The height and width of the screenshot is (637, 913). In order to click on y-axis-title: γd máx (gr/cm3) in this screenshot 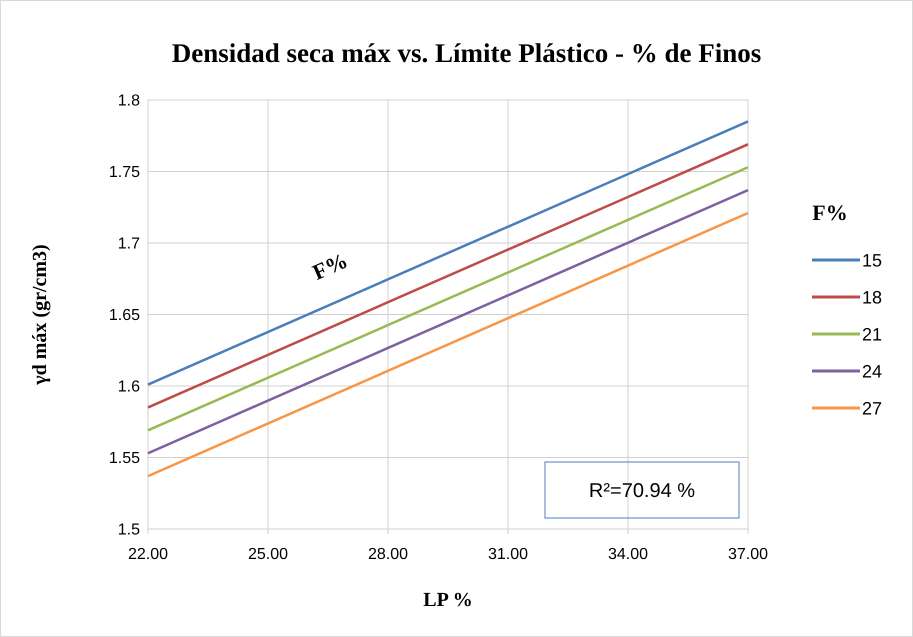, I will do `click(40, 315)`.